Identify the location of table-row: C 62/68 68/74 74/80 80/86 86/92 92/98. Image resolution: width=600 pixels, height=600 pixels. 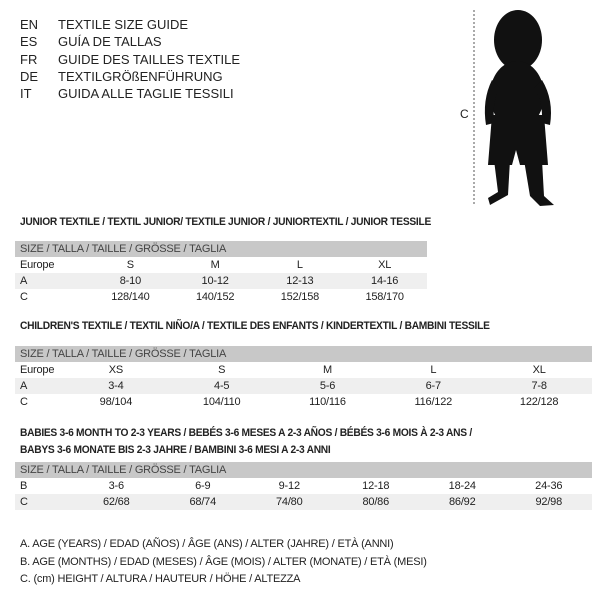
(303, 502).